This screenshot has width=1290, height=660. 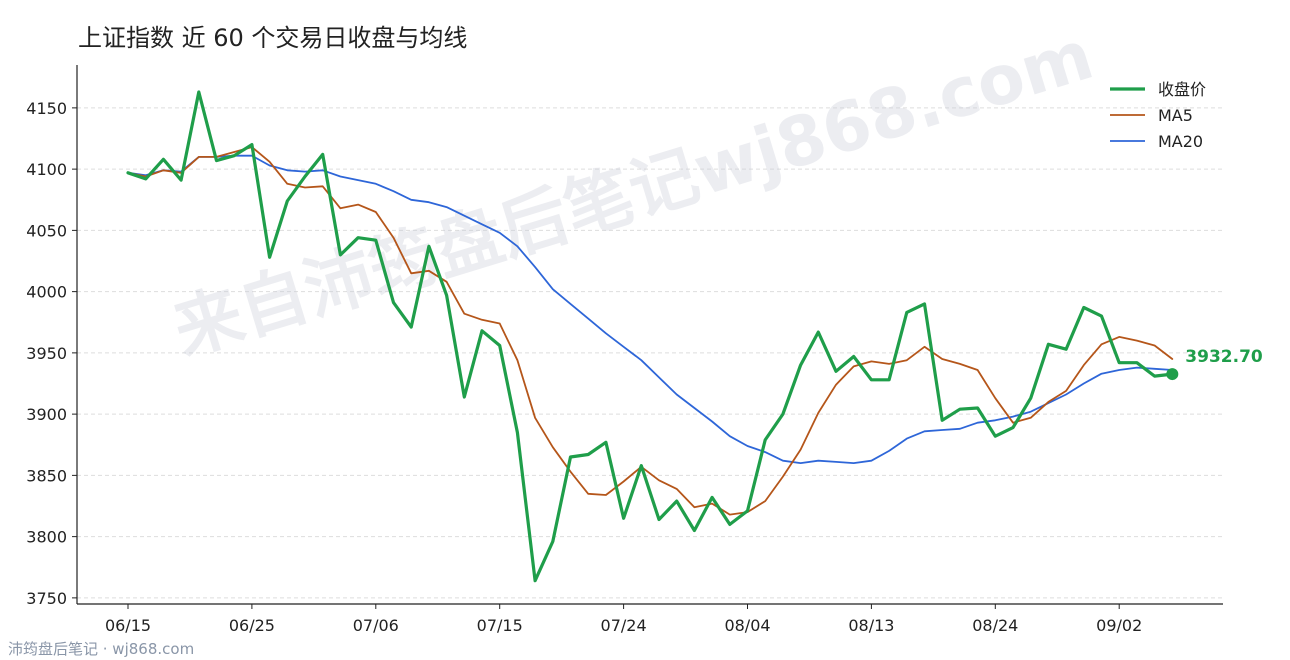 I want to click on x-tick-label: 08/04, so click(x=747, y=625).